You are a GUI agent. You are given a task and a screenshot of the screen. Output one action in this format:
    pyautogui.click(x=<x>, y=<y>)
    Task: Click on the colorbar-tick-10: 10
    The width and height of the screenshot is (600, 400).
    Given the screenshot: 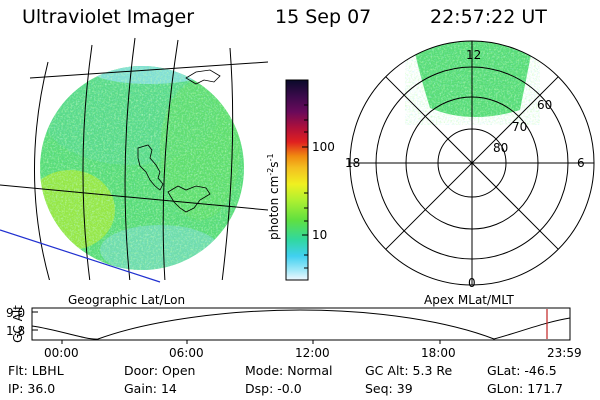 What is the action you would take?
    pyautogui.click(x=320, y=235)
    